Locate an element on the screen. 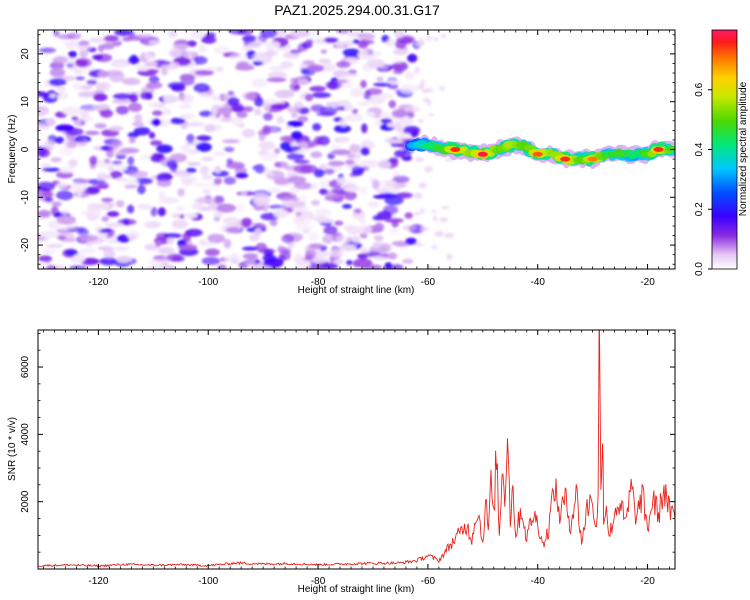 The image size is (750, 600). heatmap-signal-track is located at coordinates (540, 151).